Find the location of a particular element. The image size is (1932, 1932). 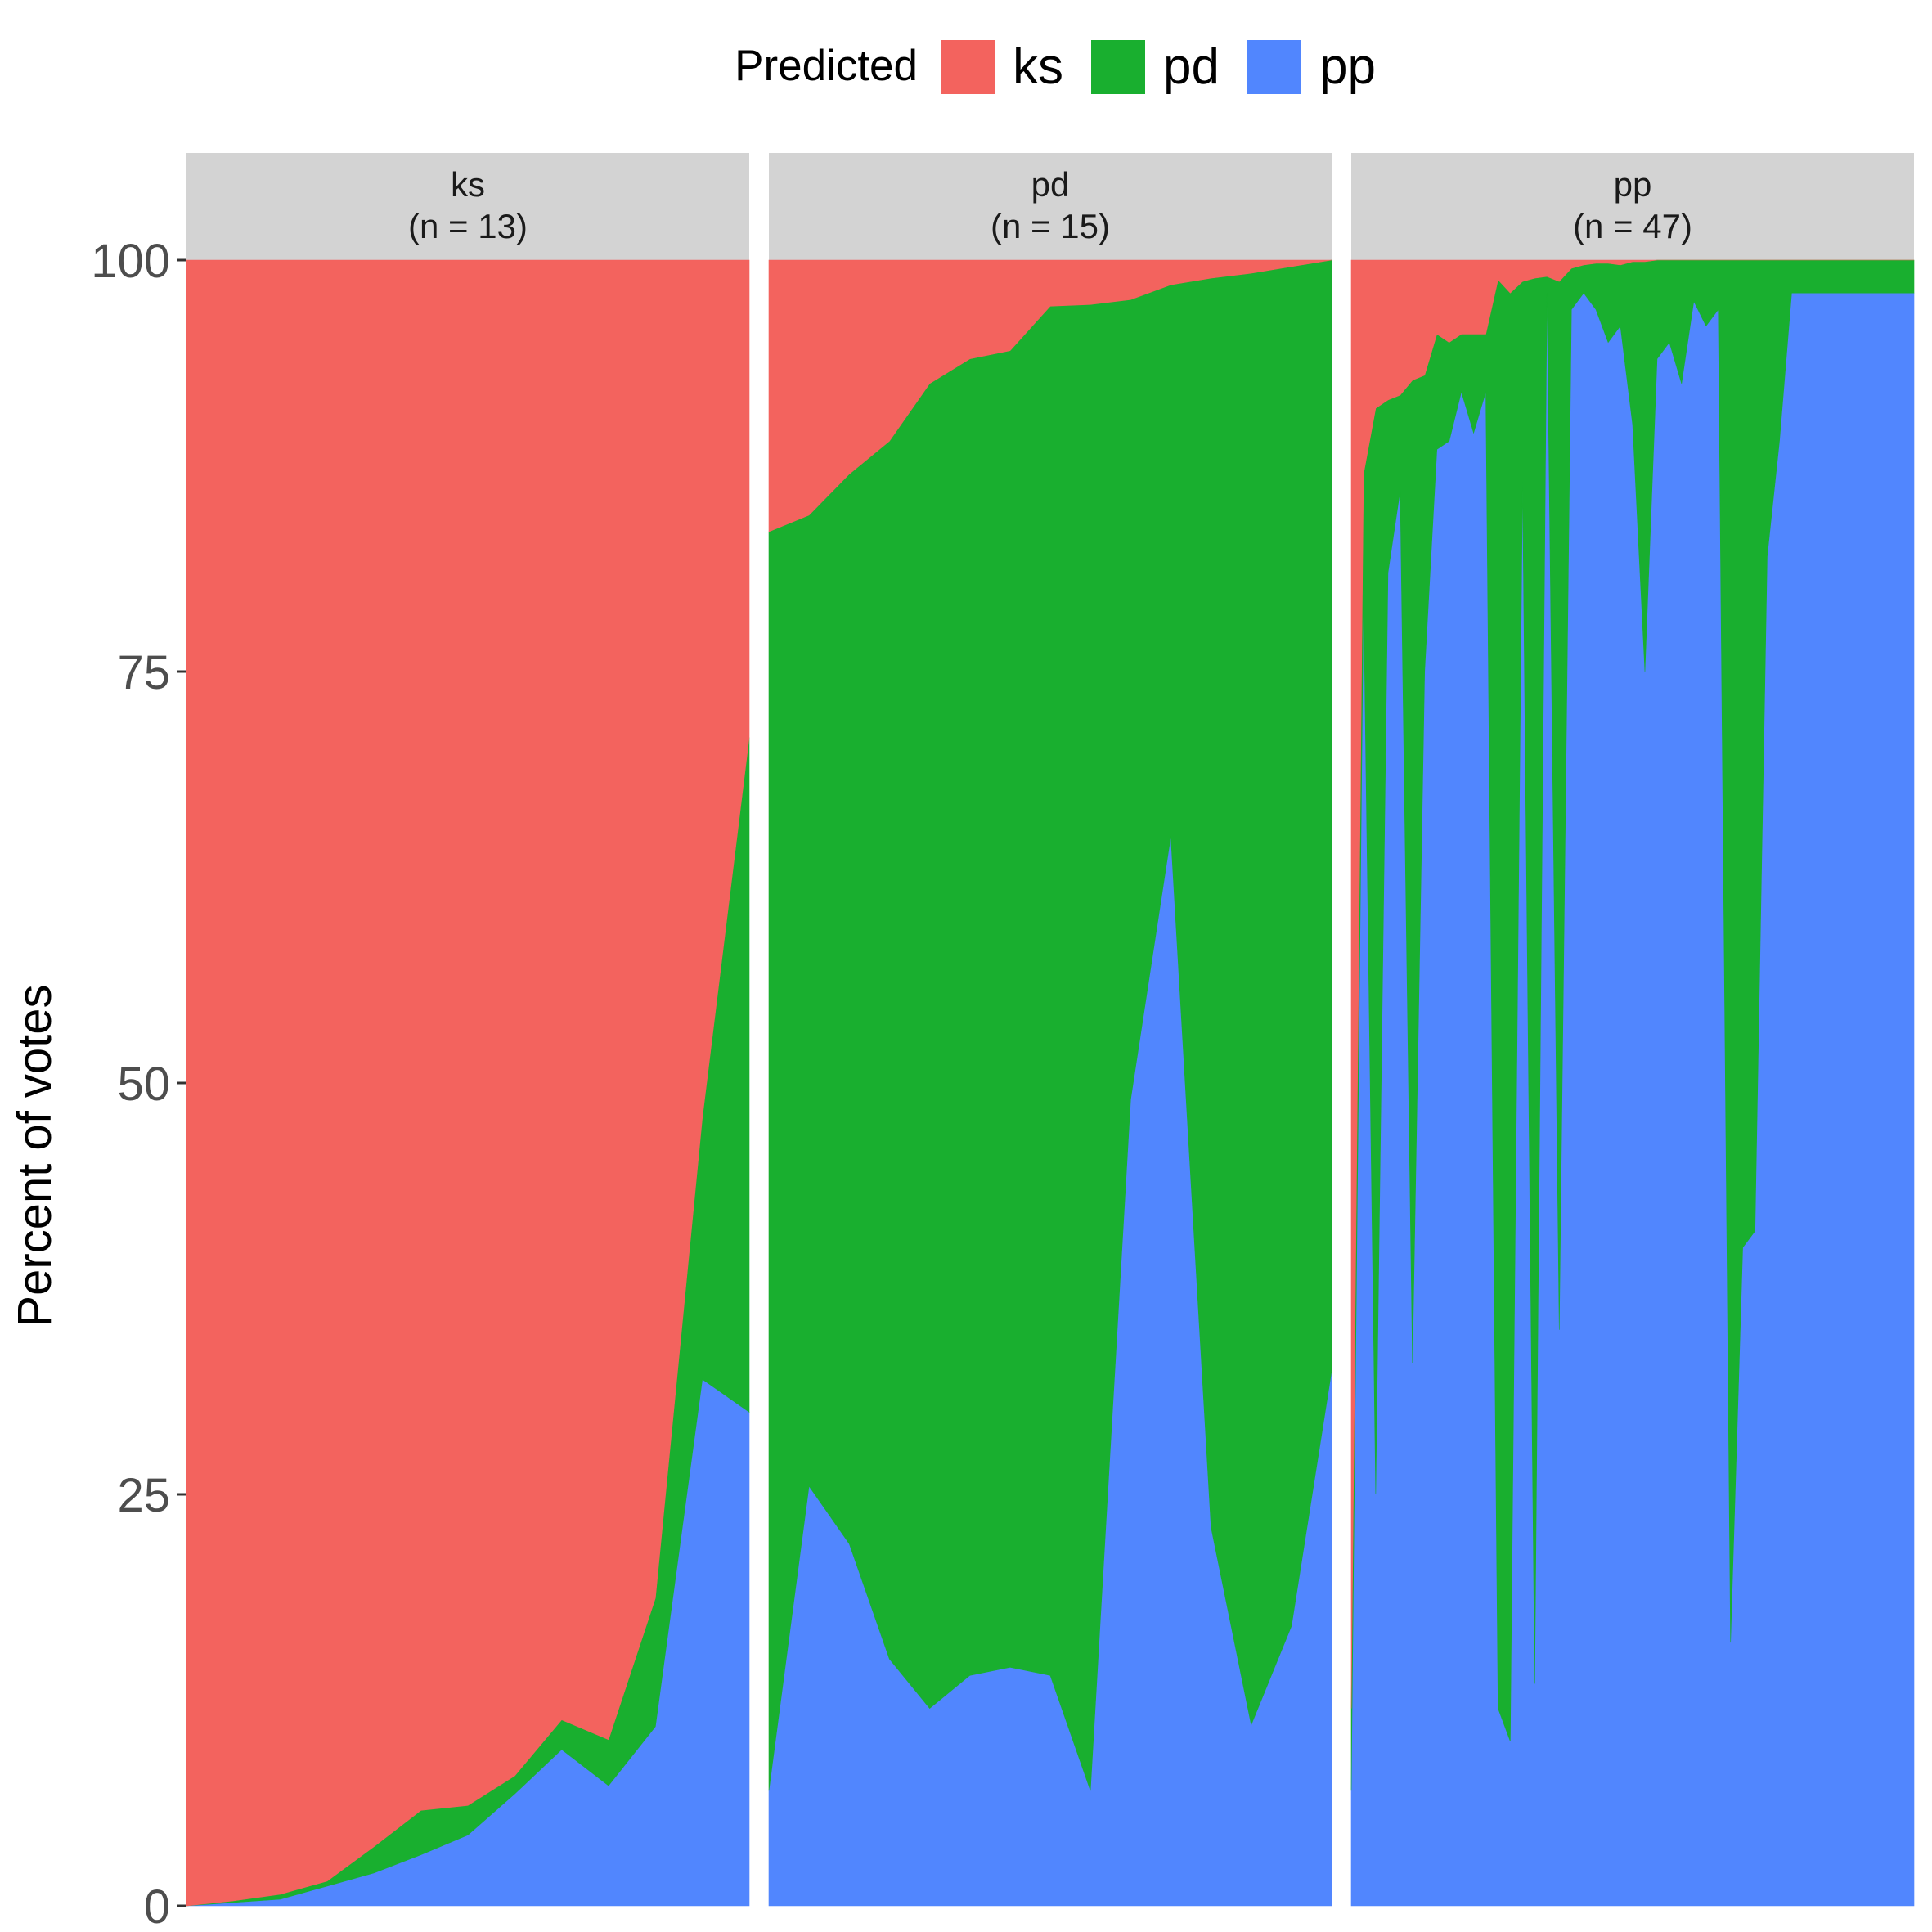

area-pd-ks is located at coordinates (1050, 396).